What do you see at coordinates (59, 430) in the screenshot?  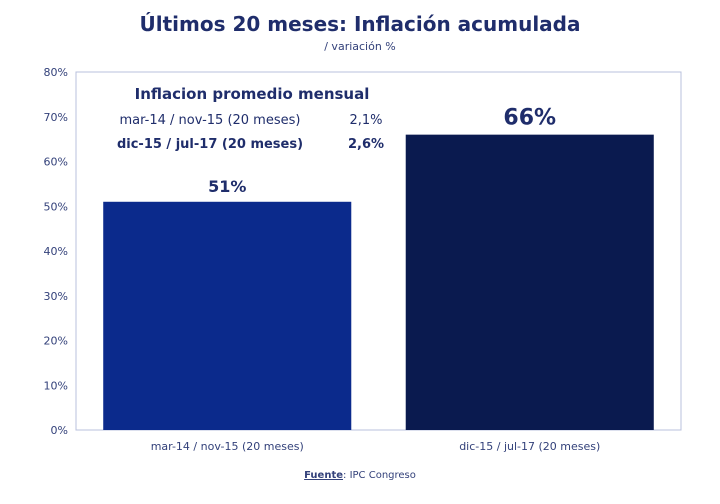 I see `y-tick-label: 0%` at bounding box center [59, 430].